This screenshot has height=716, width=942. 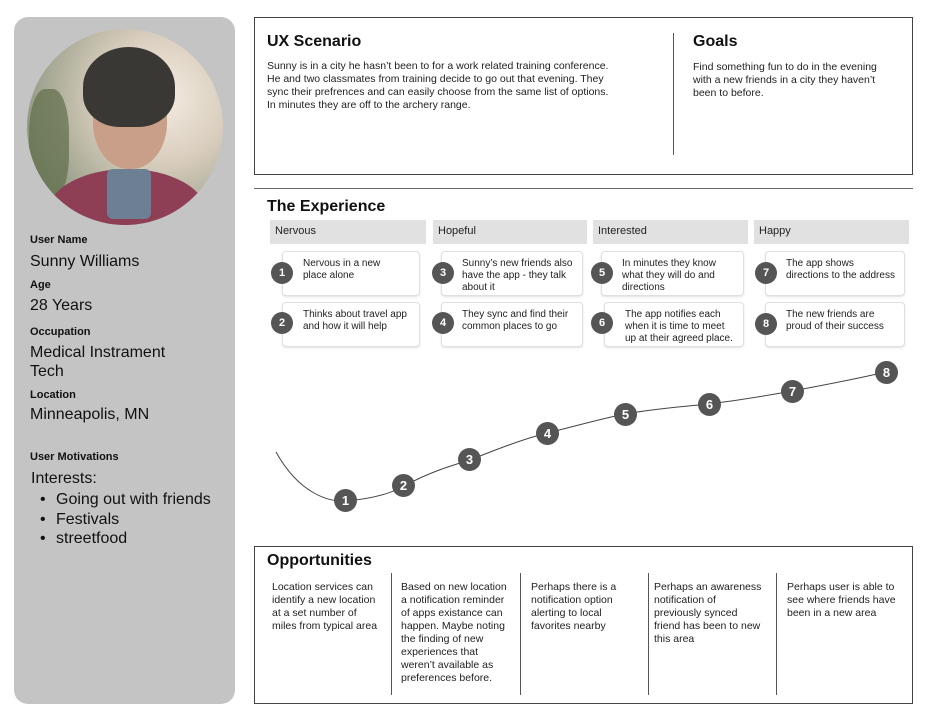 What do you see at coordinates (98, 352) in the screenshot?
I see `occupation-value-line1: Medical Instrament` at bounding box center [98, 352].